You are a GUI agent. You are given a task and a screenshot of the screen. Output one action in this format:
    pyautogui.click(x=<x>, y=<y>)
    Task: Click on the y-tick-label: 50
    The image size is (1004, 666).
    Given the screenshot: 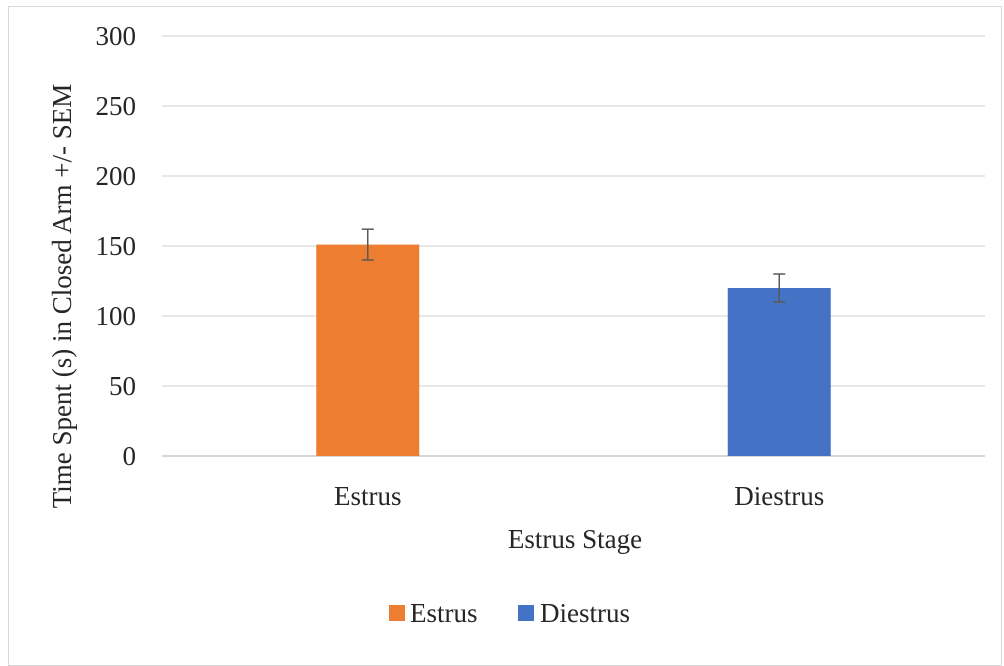 What is the action you would take?
    pyautogui.click(x=122, y=386)
    